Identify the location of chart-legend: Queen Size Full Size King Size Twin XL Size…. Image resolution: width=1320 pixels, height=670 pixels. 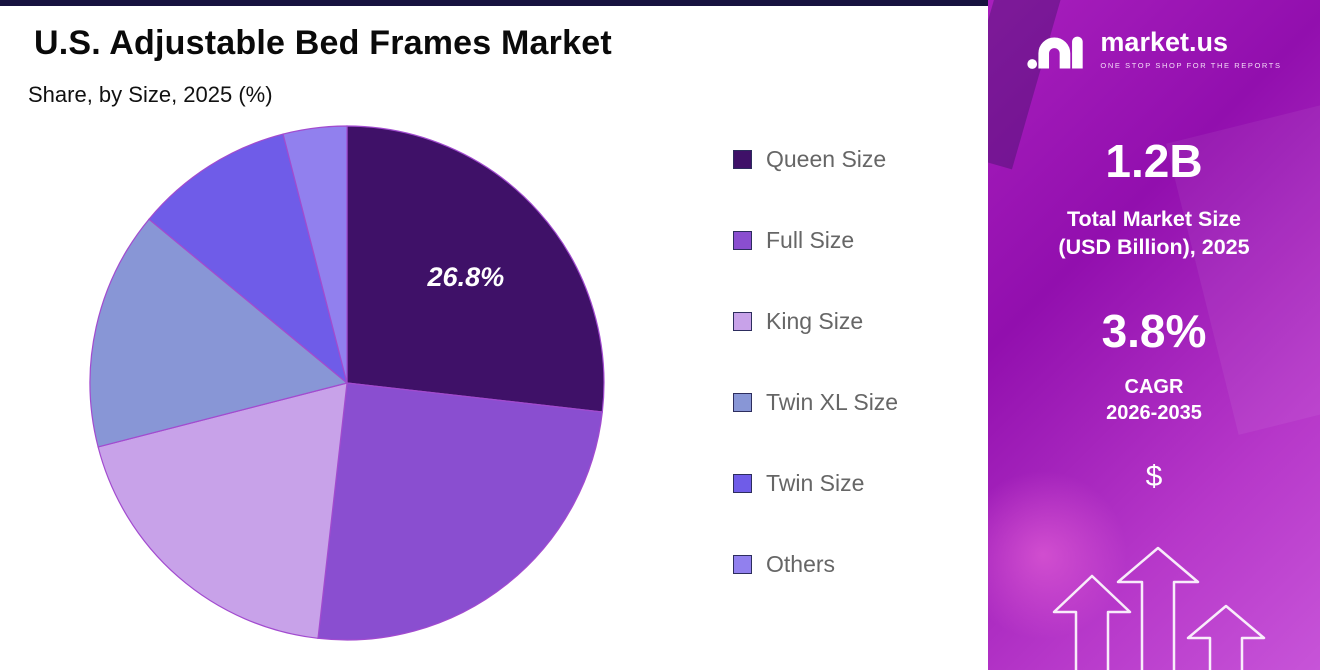
(815, 389).